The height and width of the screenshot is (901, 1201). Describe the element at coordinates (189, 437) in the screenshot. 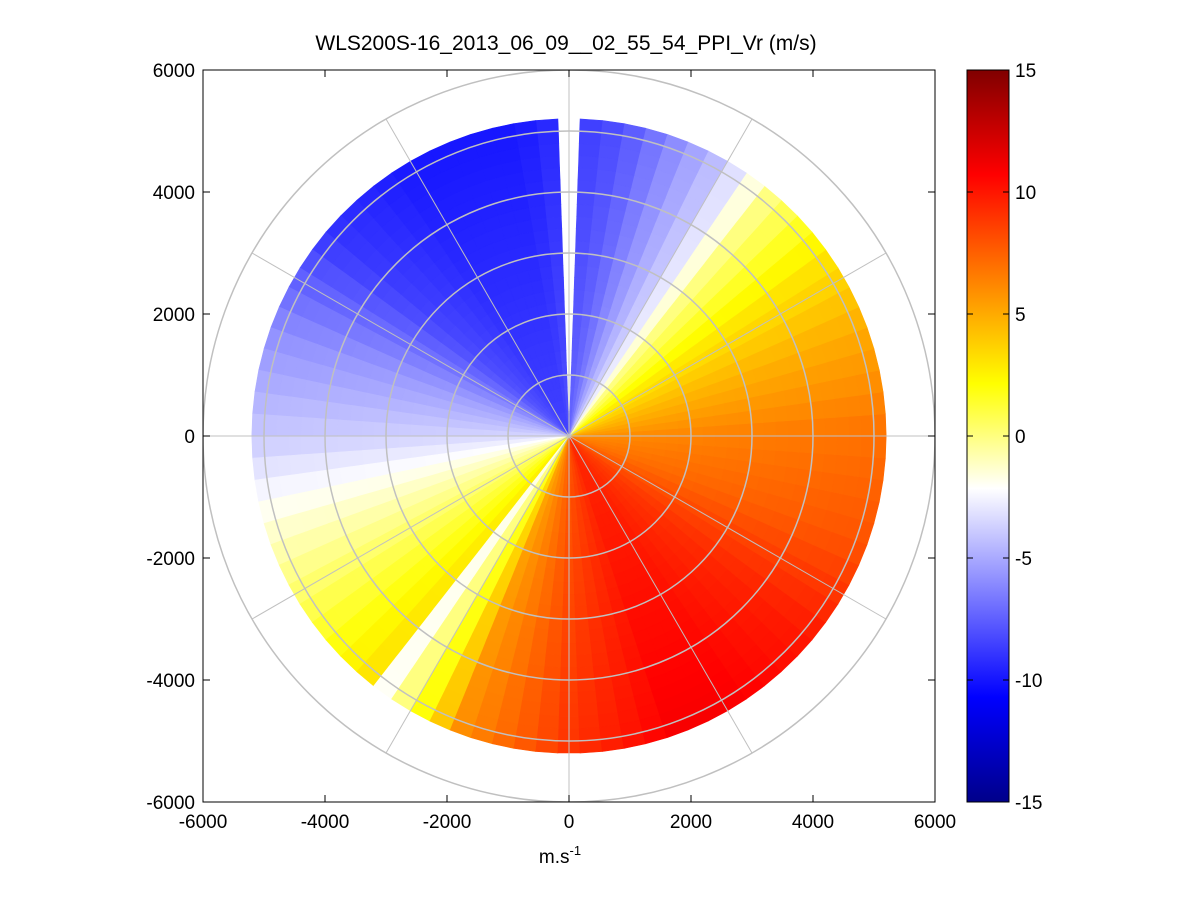

I see `y-tick-label: 0` at that location.